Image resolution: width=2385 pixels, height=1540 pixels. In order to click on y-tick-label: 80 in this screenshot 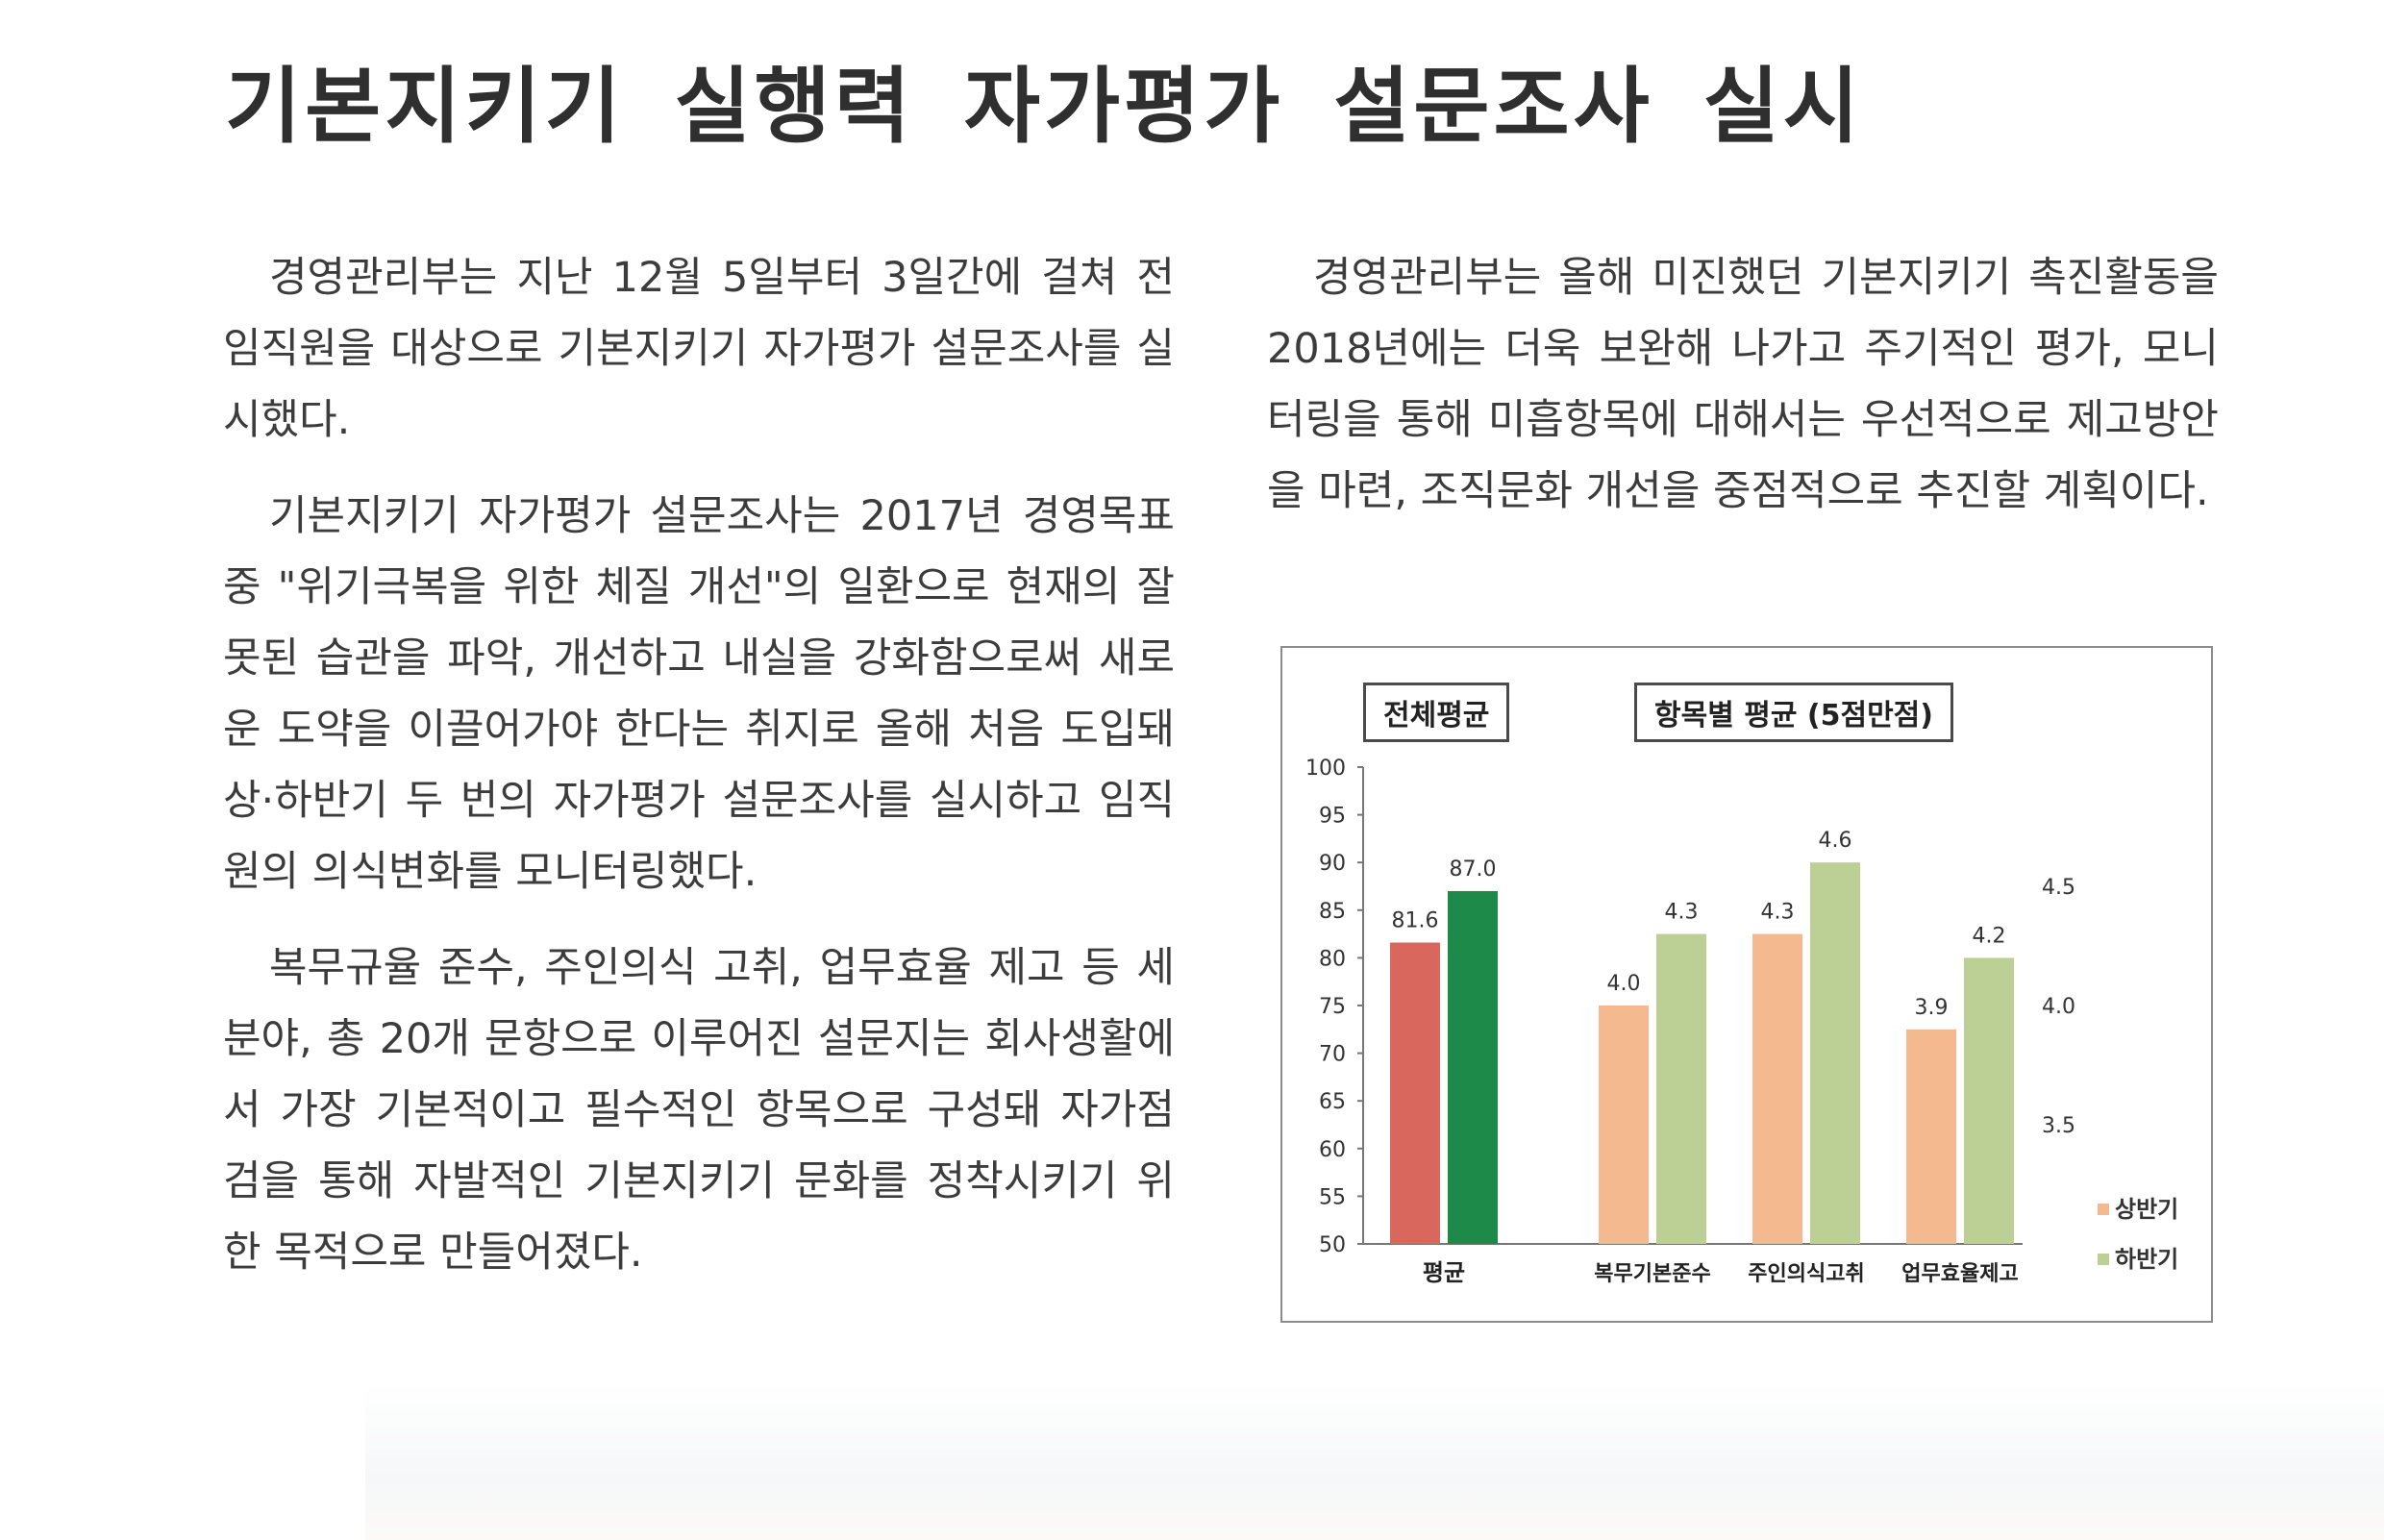, I will do `click(1332, 959)`.